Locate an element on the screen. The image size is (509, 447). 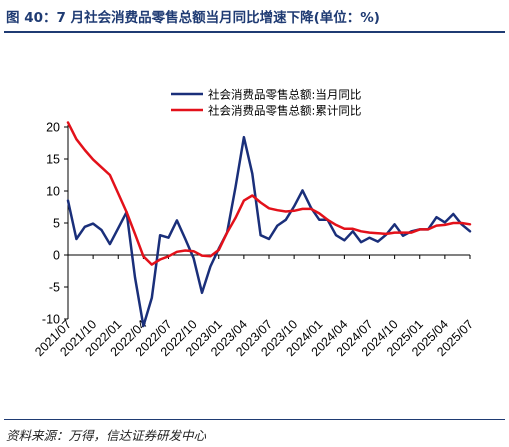
y-tick-label: 0 is located at coordinates (56, 256).